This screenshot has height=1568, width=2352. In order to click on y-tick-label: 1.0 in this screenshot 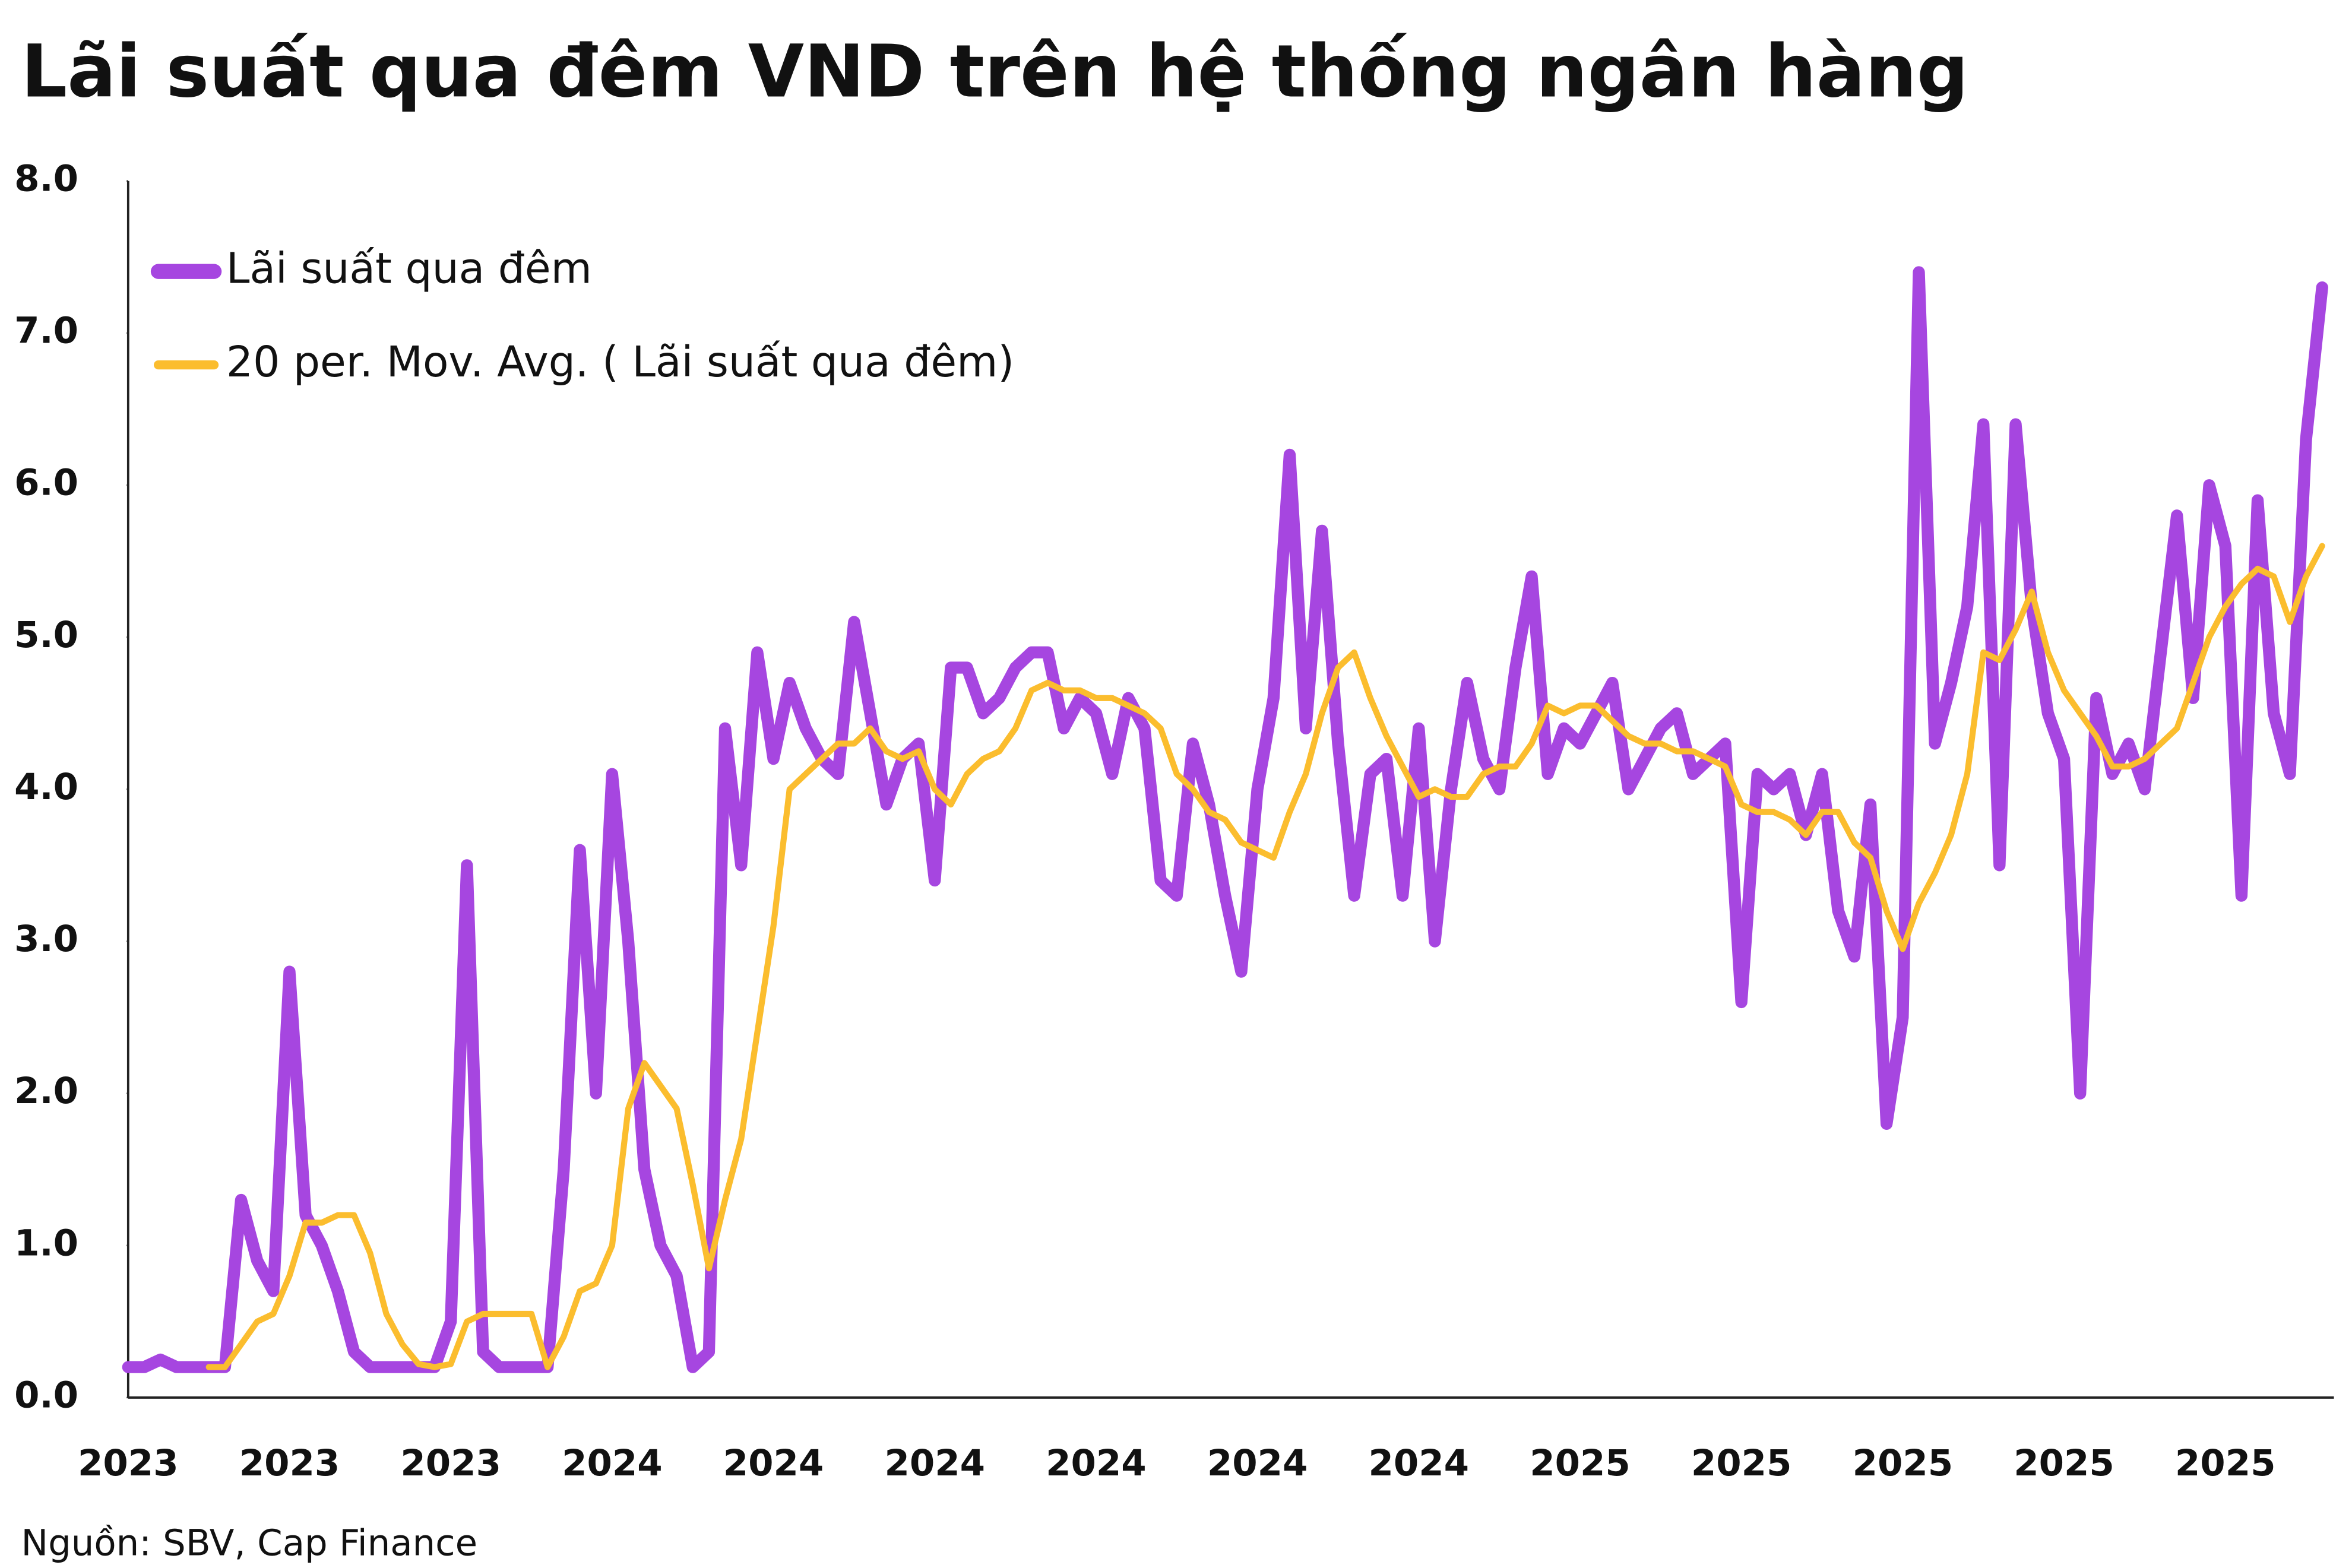, I will do `click(46, 1243)`.